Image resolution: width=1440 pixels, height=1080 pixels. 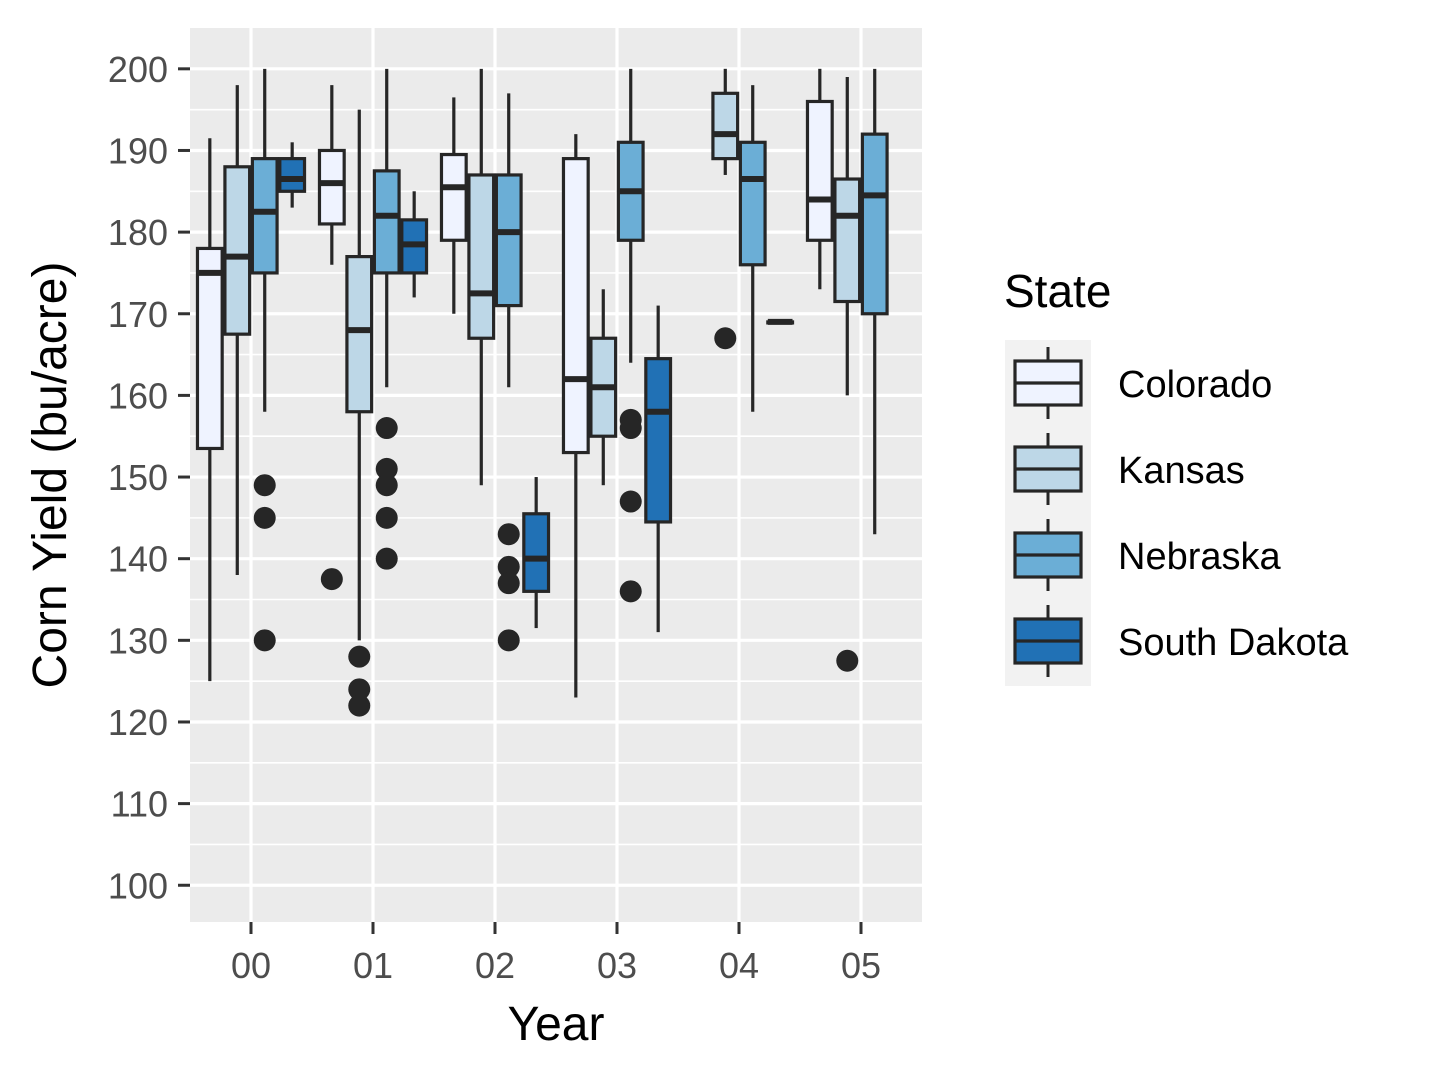 I want to click on x-tick-label: 01, so click(x=373, y=965).